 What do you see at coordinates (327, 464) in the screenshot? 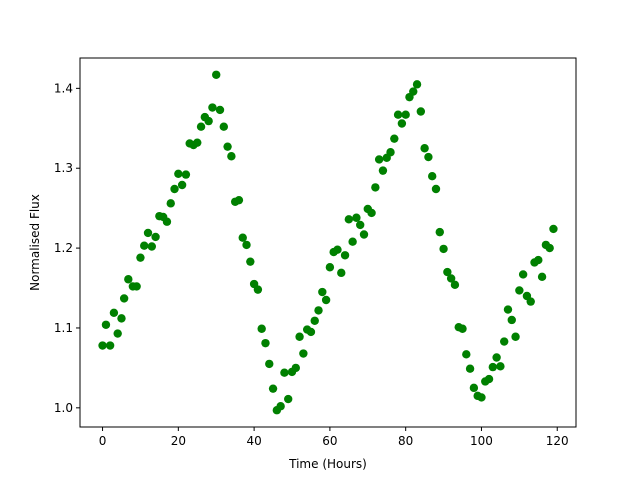
I see `x-axis-label: Time (Hours)` at bounding box center [327, 464].